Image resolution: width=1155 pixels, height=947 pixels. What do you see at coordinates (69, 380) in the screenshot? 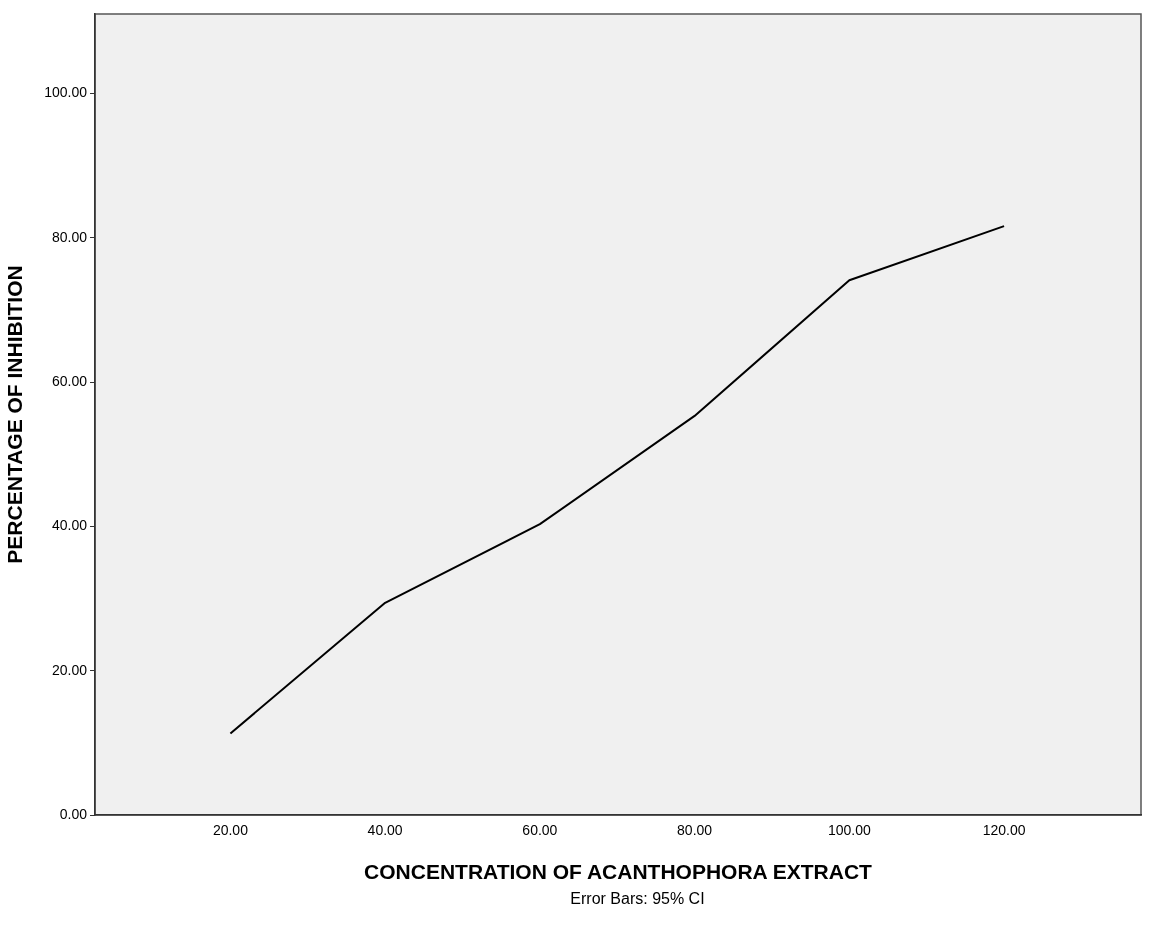
I see `y-tick-label: 60.00` at bounding box center [69, 380].